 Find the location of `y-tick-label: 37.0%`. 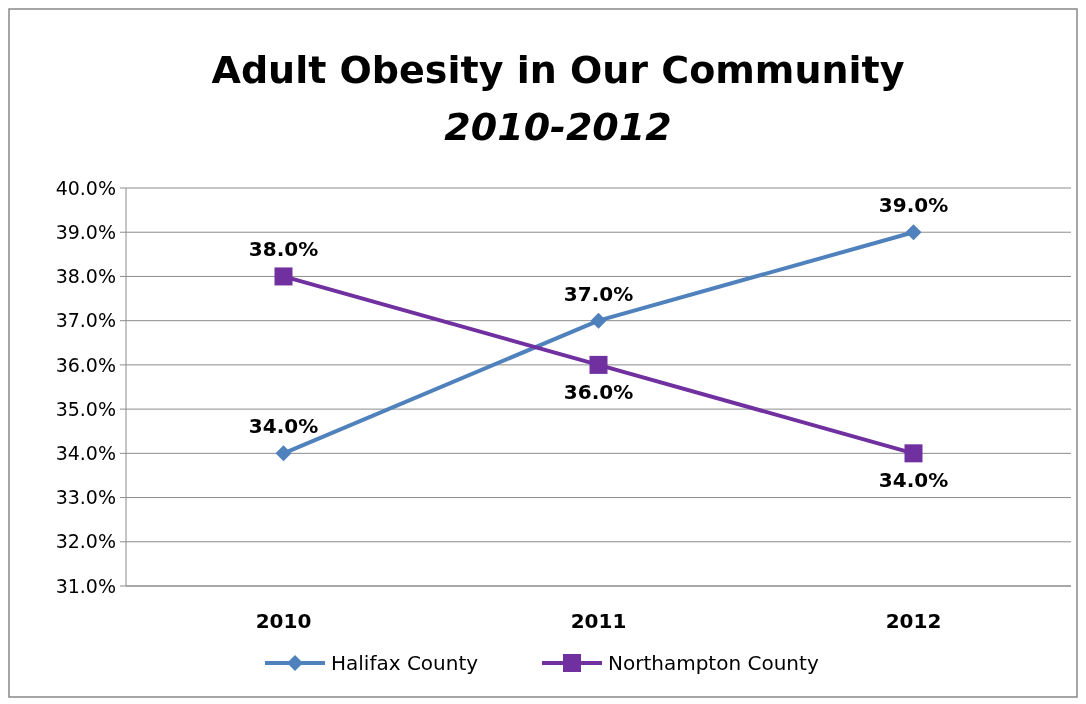

y-tick-label: 37.0% is located at coordinates (85, 320).